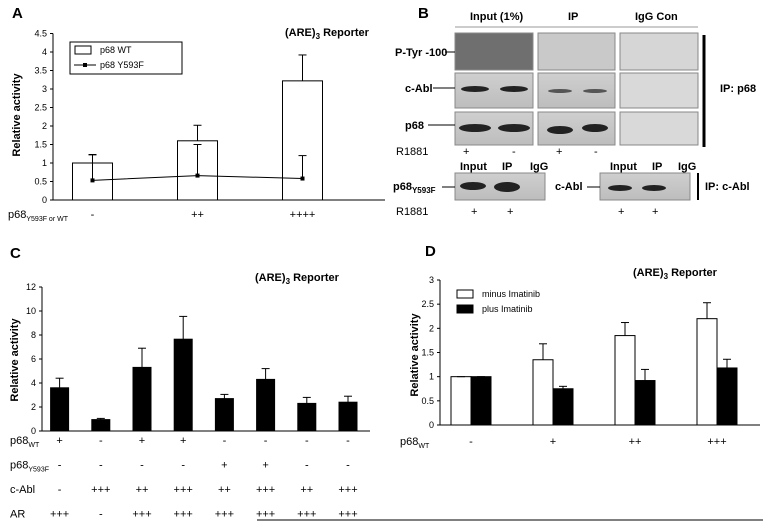 Image resolution: width=763 pixels, height=523 pixels. What do you see at coordinates (424, 446) in the screenshot?
I see `x-axis-label-part: WT` at bounding box center [424, 446].